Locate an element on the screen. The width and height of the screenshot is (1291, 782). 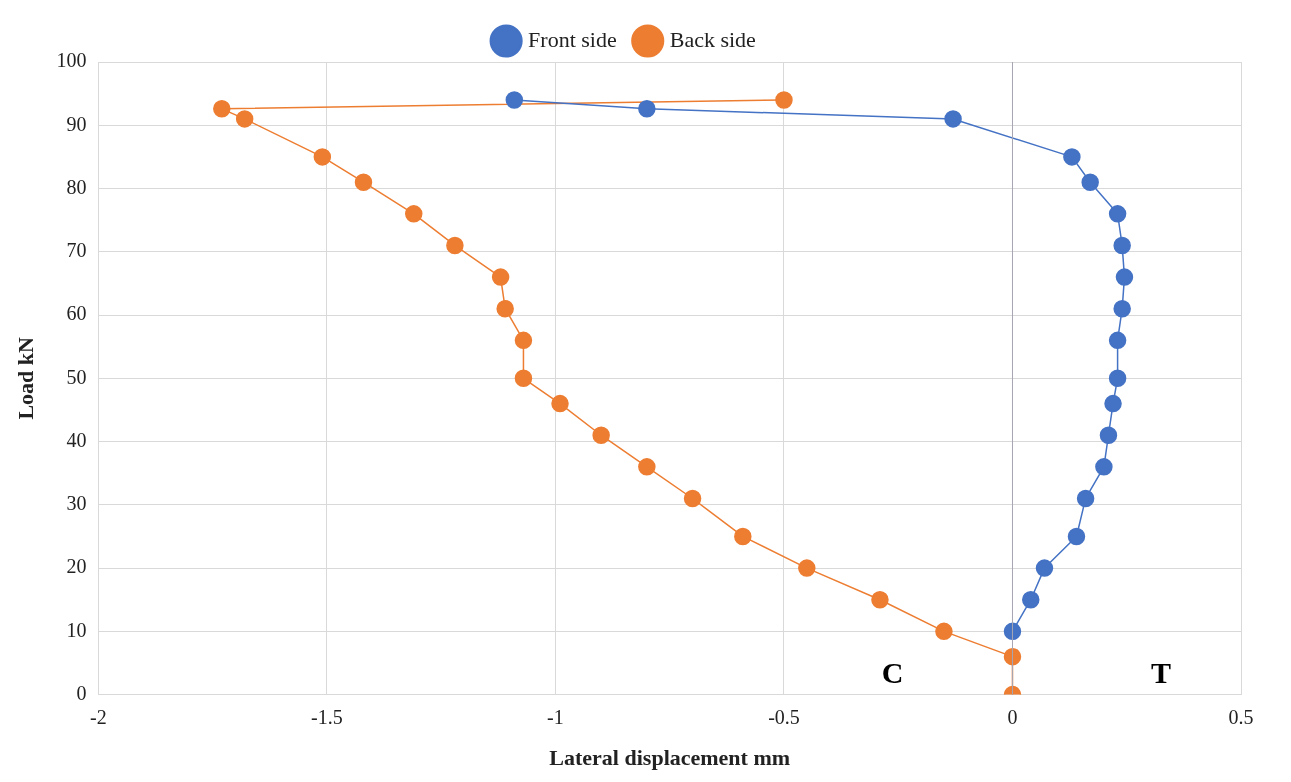
x-tick-label: 0 is located at coordinates (1012, 716).